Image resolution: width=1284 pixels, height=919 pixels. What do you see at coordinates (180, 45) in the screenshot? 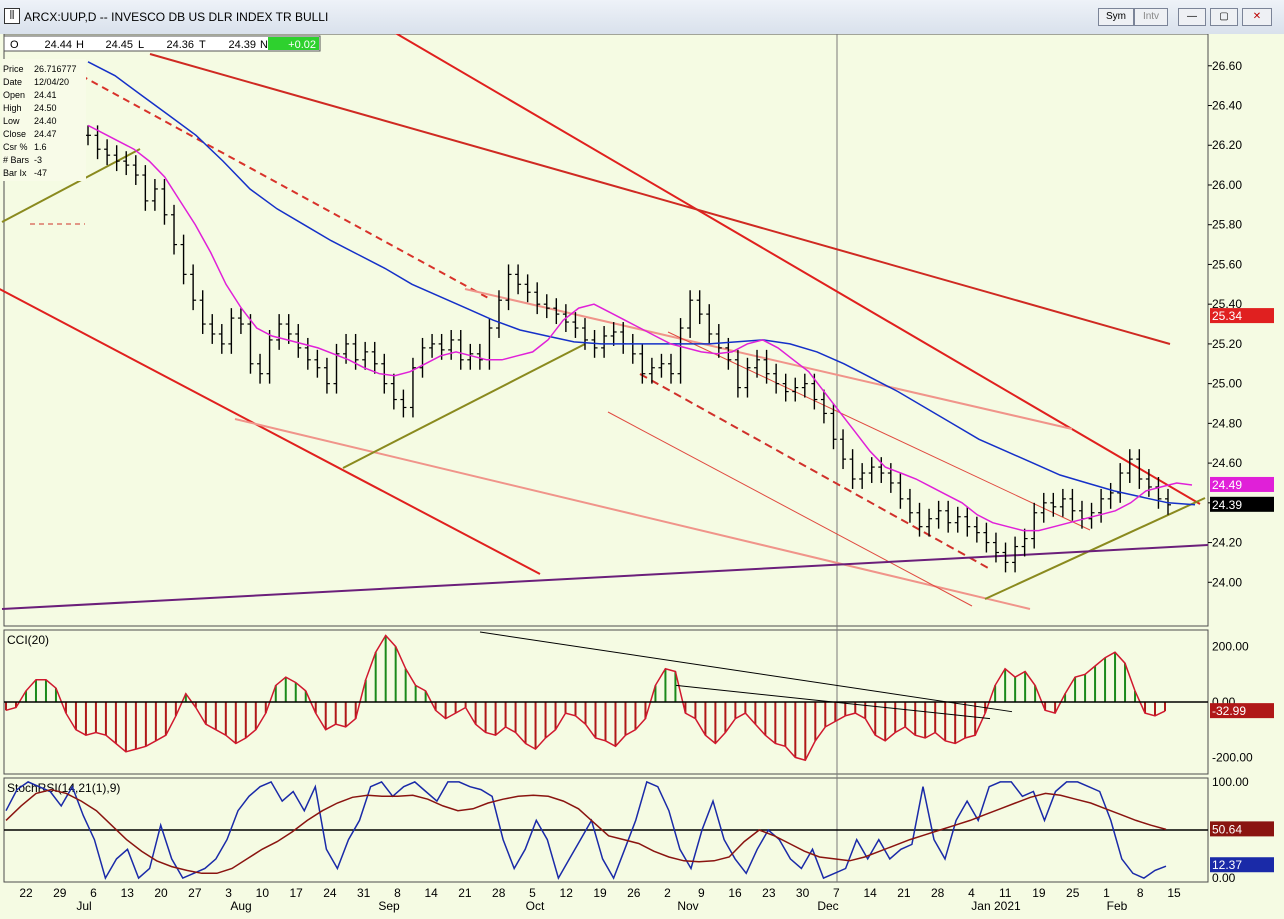
I see `low-value: 24.36` at bounding box center [180, 45].